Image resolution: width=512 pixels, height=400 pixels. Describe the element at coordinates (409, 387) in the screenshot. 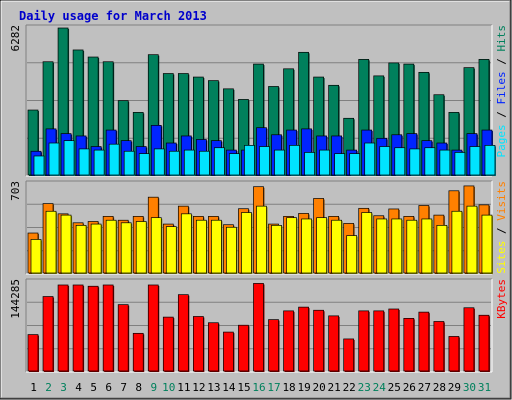

I see `day-label-26: 26` at that location.